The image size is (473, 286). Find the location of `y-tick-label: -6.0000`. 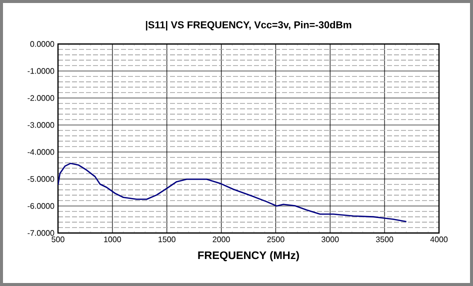

y-tick-label: -6.0000 is located at coordinates (41, 206).